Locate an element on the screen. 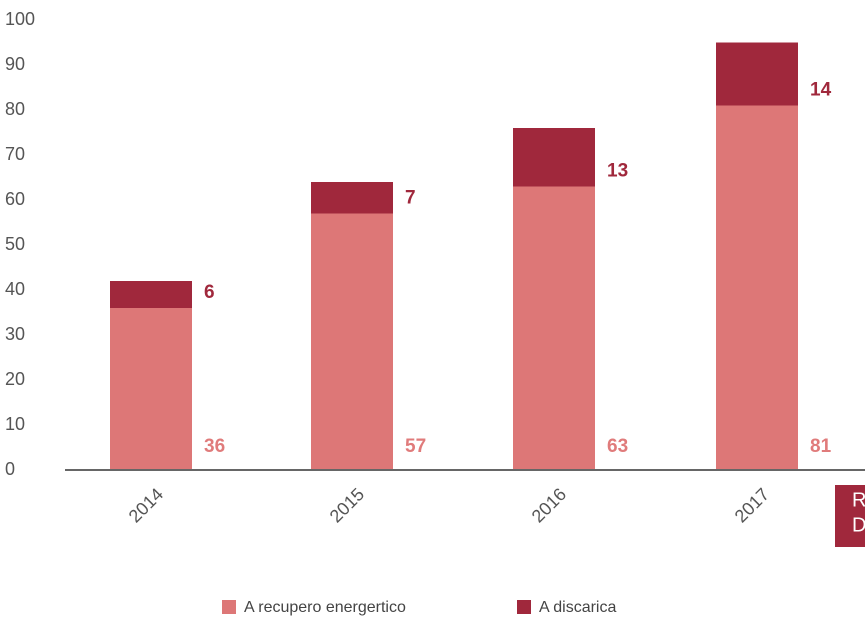 This screenshot has width=865, height=620. legend-label: A discarica is located at coordinates (577, 607).